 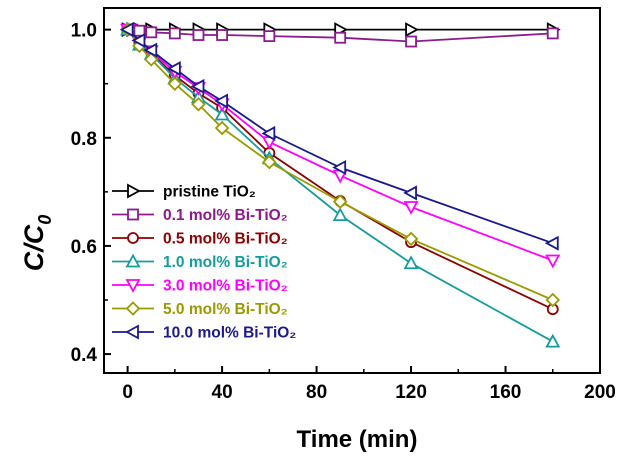 What do you see at coordinates (600, 392) in the screenshot?
I see `x-tick-label: 200` at bounding box center [600, 392].